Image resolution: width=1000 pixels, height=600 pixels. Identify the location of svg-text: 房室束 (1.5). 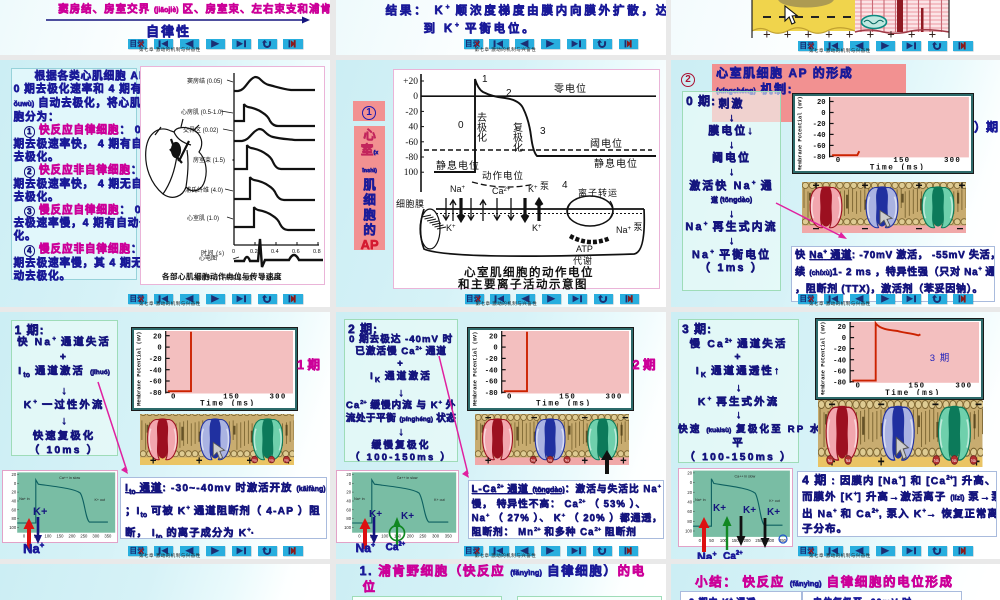
(209, 160).